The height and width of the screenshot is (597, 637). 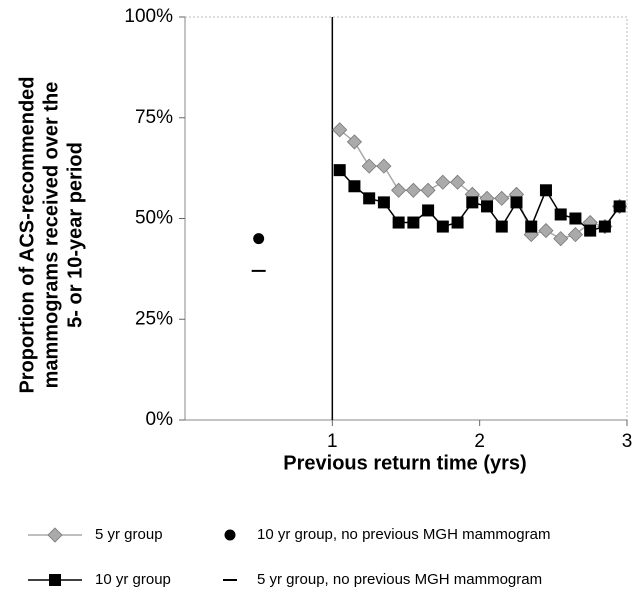 I want to click on y-axis-title: 5- or 10-year period, so click(x=75, y=235).